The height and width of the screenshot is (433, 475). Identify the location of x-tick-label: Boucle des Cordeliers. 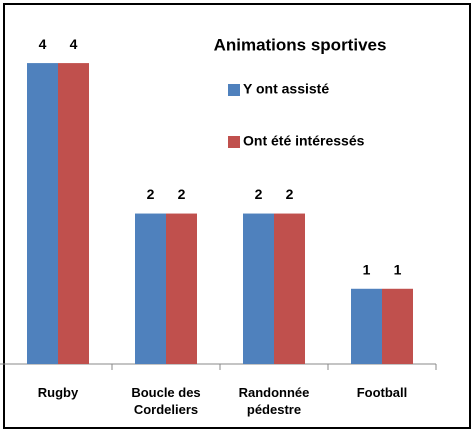
(166, 401).